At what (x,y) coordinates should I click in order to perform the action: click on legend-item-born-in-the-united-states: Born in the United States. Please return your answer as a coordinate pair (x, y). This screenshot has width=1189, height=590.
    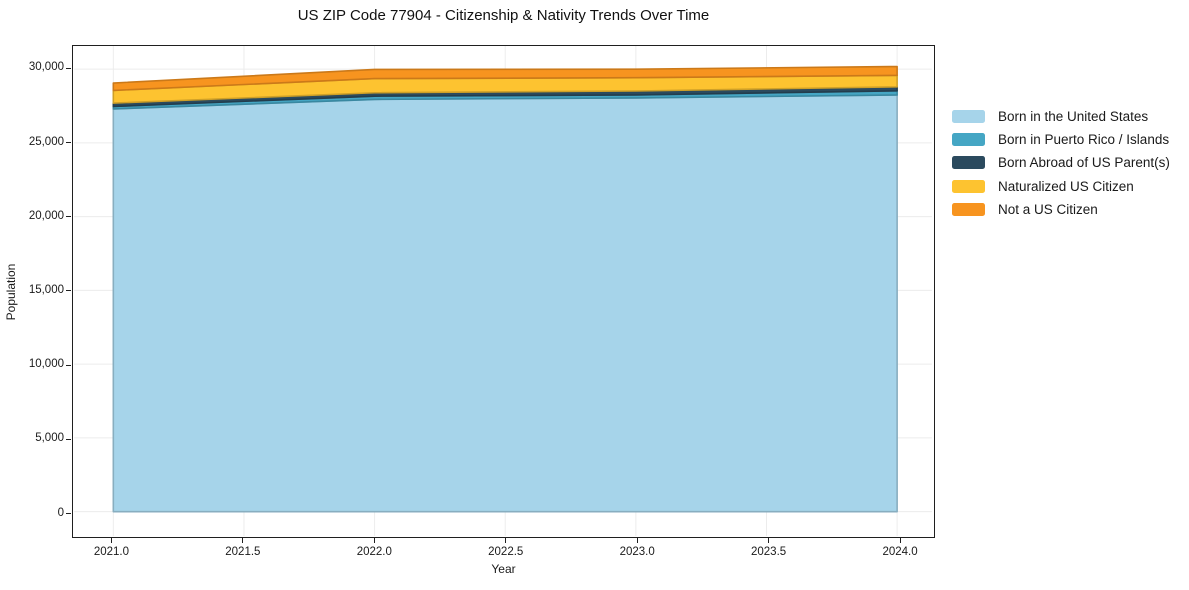
    Looking at the image, I should click on (1061, 116).